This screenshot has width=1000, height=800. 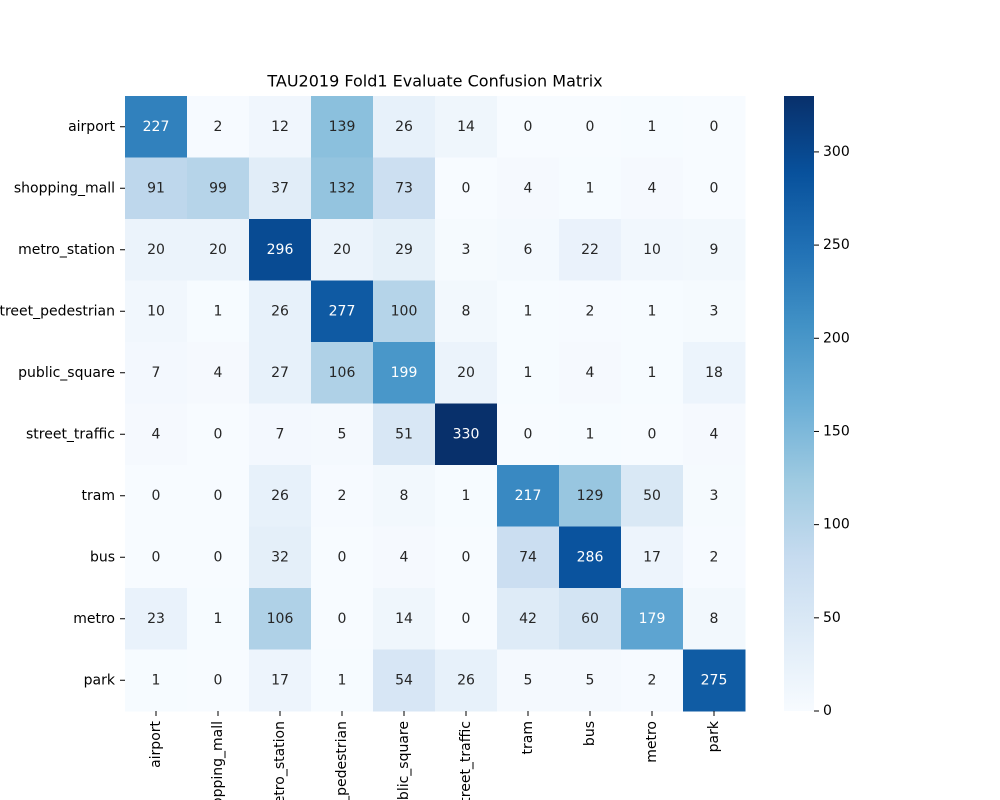 I want to click on cell-label: 330, so click(x=466, y=434).